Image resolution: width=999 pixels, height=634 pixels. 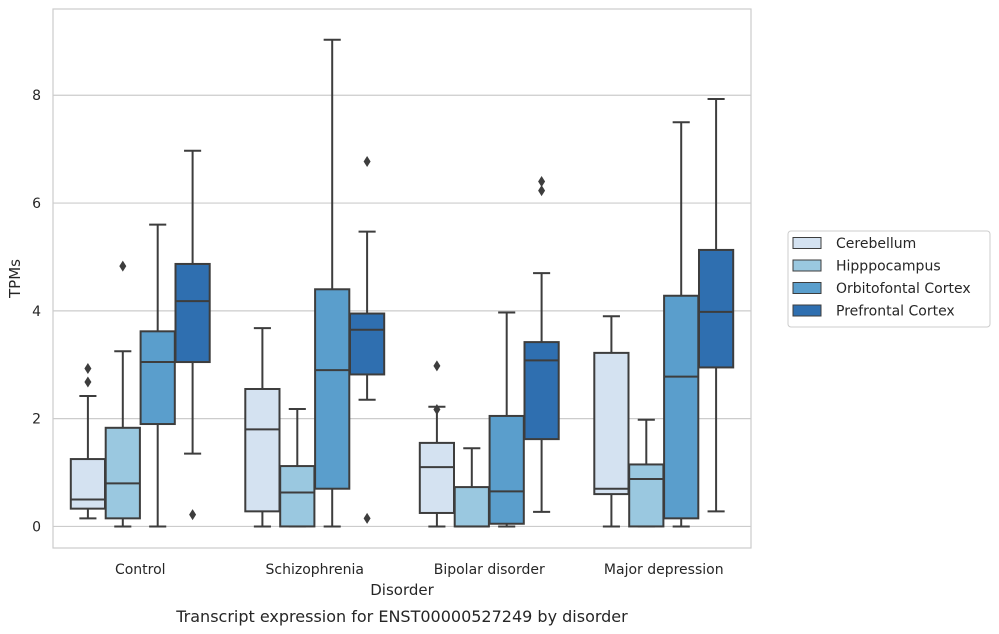 What do you see at coordinates (903, 289) in the screenshot?
I see `legend-label: Orbitofontal Cortex` at bounding box center [903, 289].